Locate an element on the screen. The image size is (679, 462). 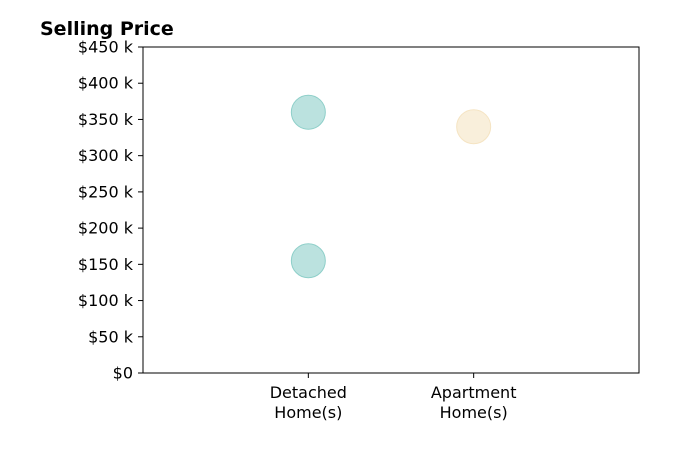
y-tick-label: $200 k is located at coordinates (106, 228).